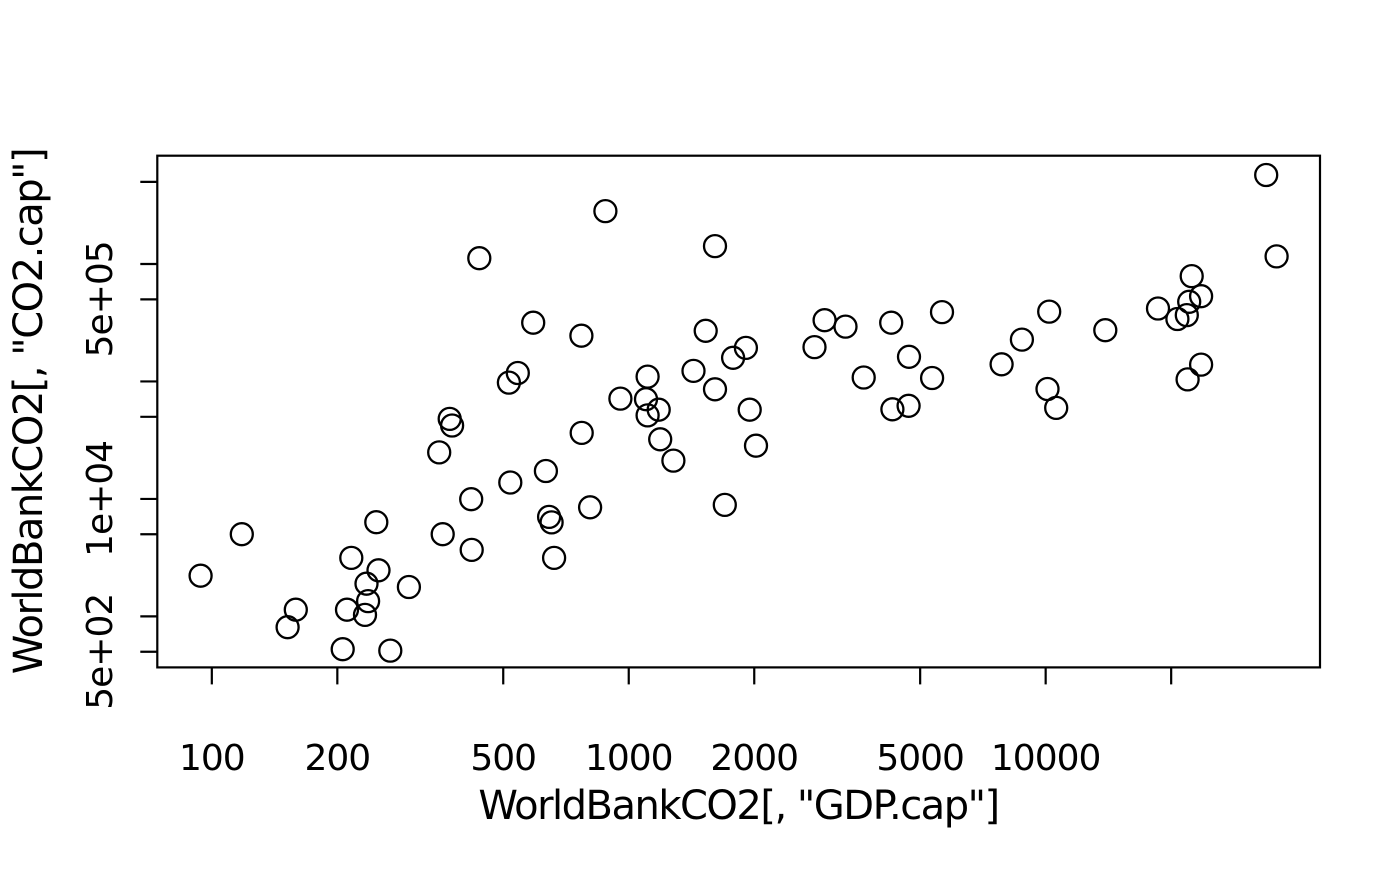 Image resolution: width=1400 pixels, height=871 pixels. Describe the element at coordinates (212, 758) in the screenshot. I see `x-tick-label: 100` at that location.